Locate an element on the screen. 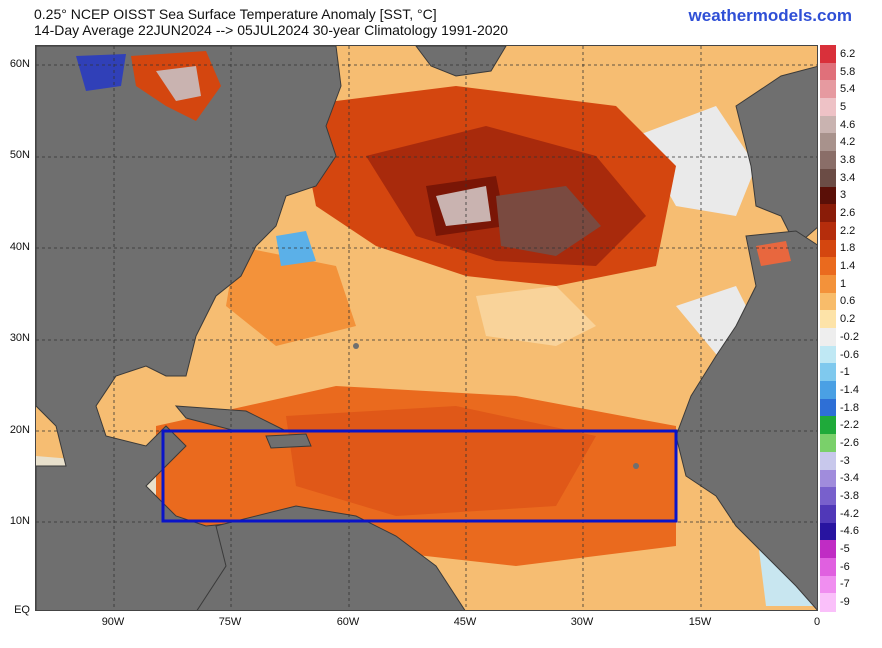 Image resolution: width=882 pixels, height=648 pixels. cape-verde is located at coordinates (636, 466).